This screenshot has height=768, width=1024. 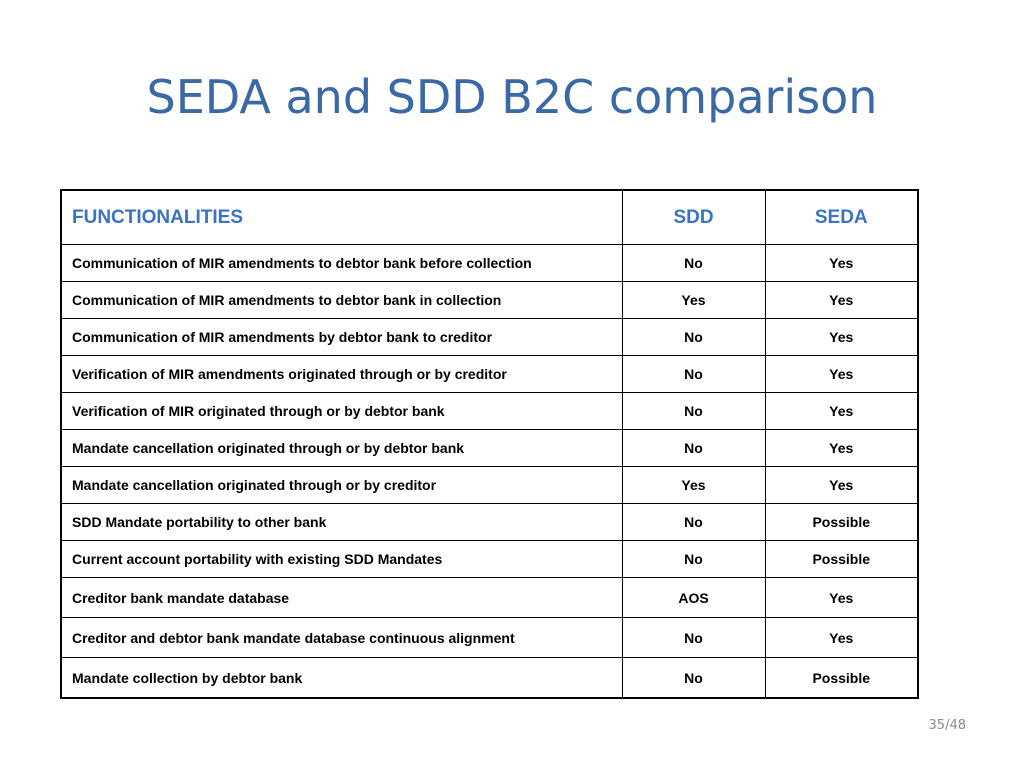 What do you see at coordinates (341, 217) in the screenshot?
I see `header-functionalities: FUNCTIONALITIES` at bounding box center [341, 217].